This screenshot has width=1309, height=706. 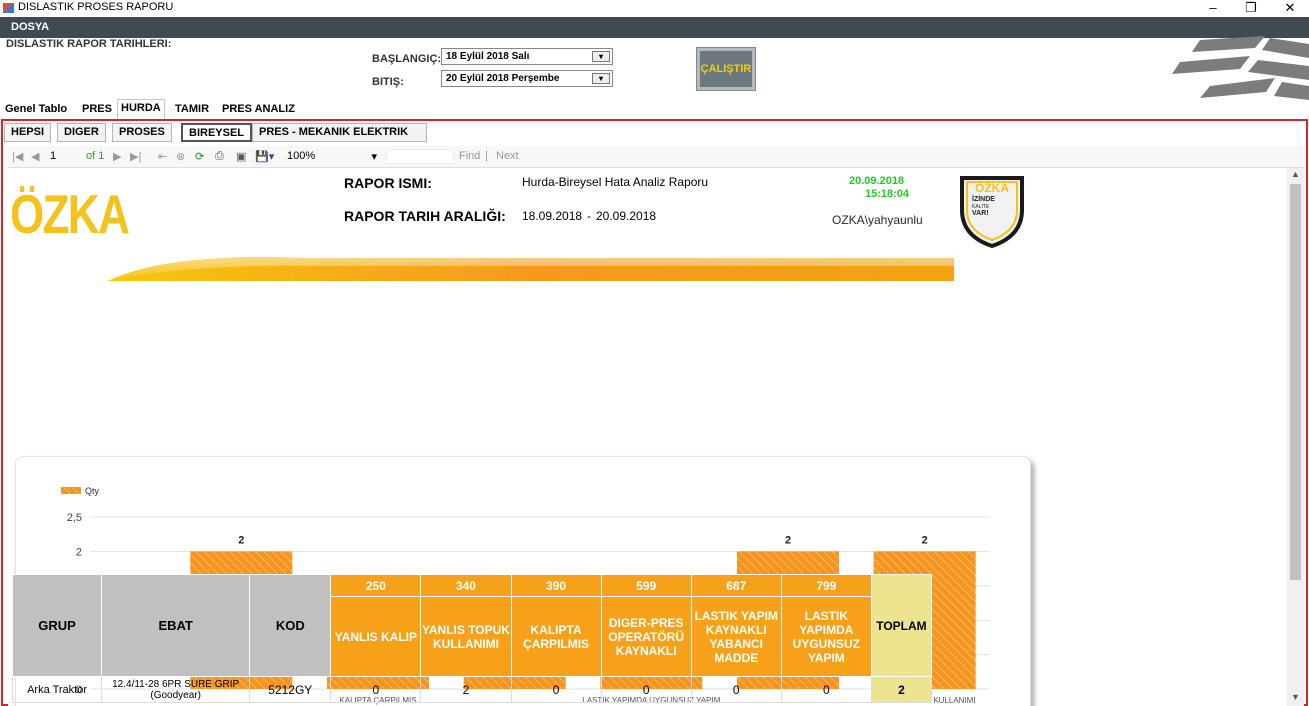 What do you see at coordinates (217, 132) in the screenshot?
I see `tab-bireysel: BIREYSEL` at bounding box center [217, 132].